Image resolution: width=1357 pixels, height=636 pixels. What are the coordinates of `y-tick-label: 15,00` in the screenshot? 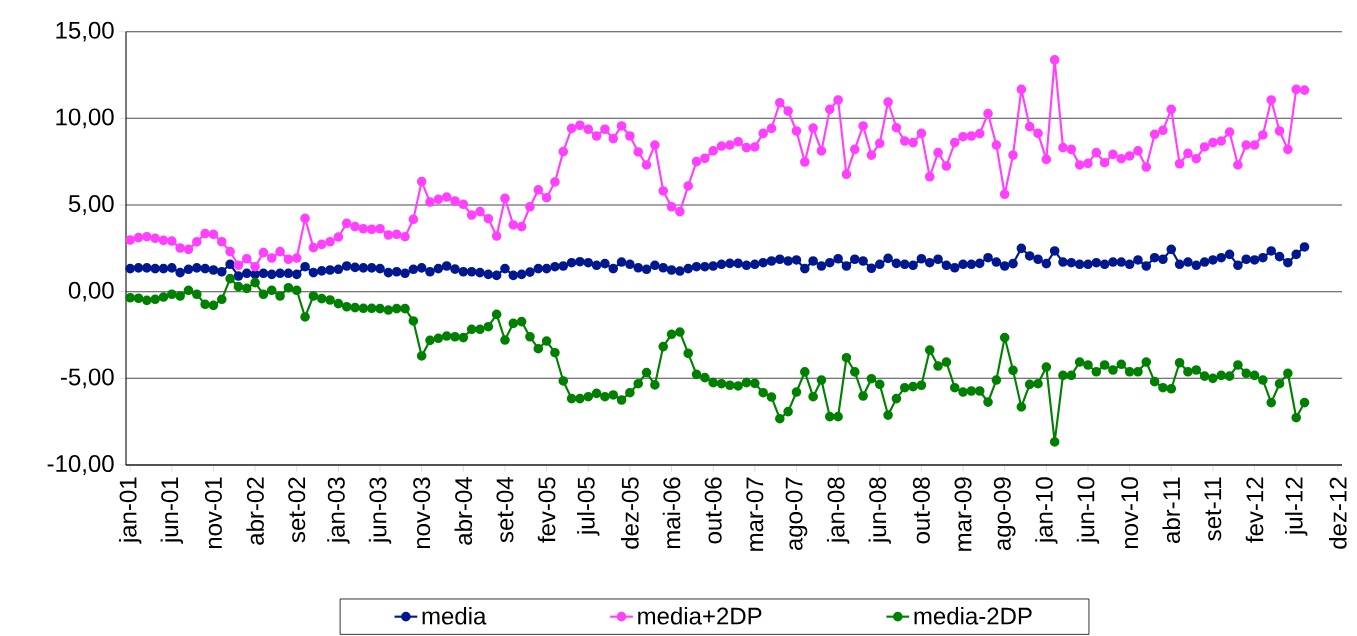 It's located at (85, 31).